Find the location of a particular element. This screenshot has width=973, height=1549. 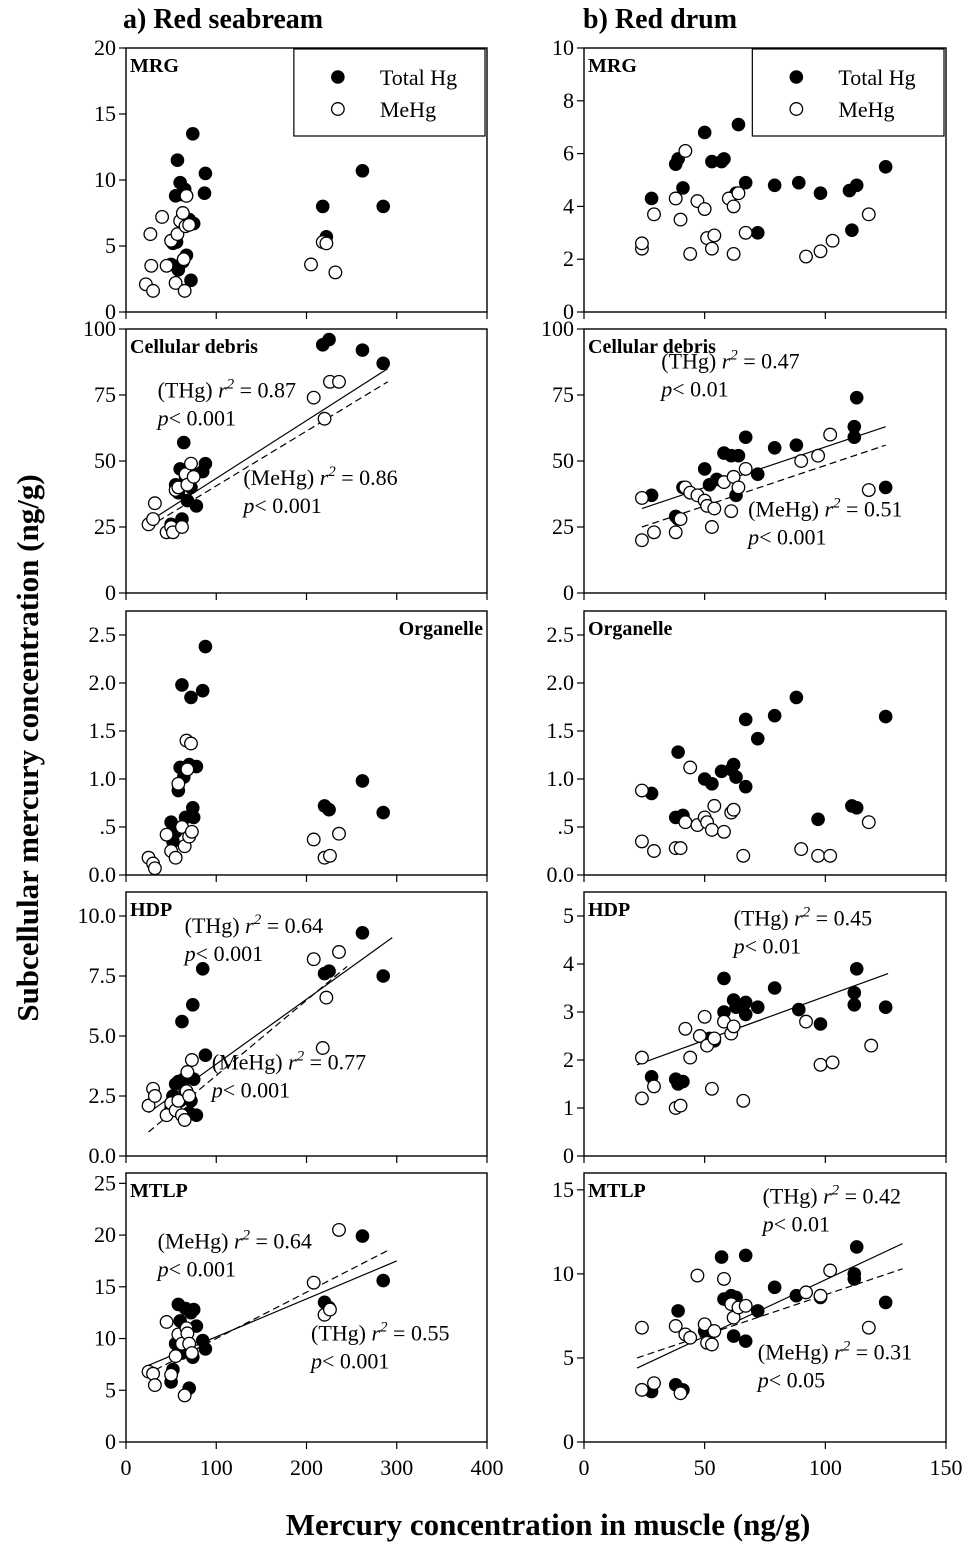

y-tick-label: 20 is located at coordinates (105, 1234).